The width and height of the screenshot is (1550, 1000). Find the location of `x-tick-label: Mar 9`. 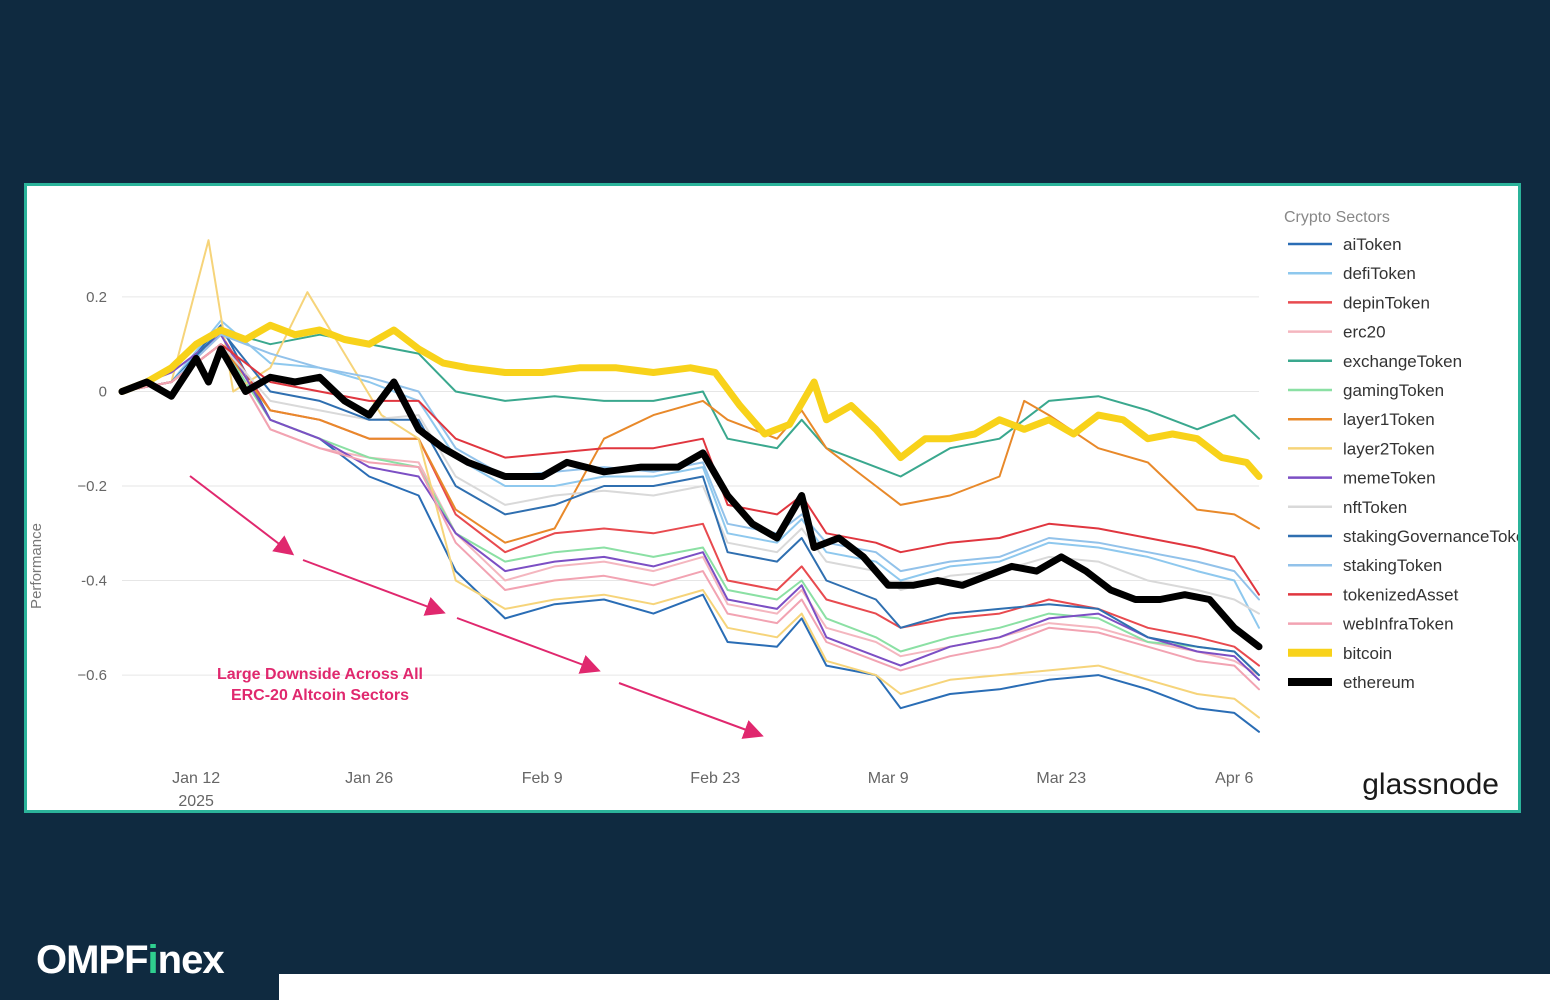

x-tick-label: Mar 9 is located at coordinates (888, 778).